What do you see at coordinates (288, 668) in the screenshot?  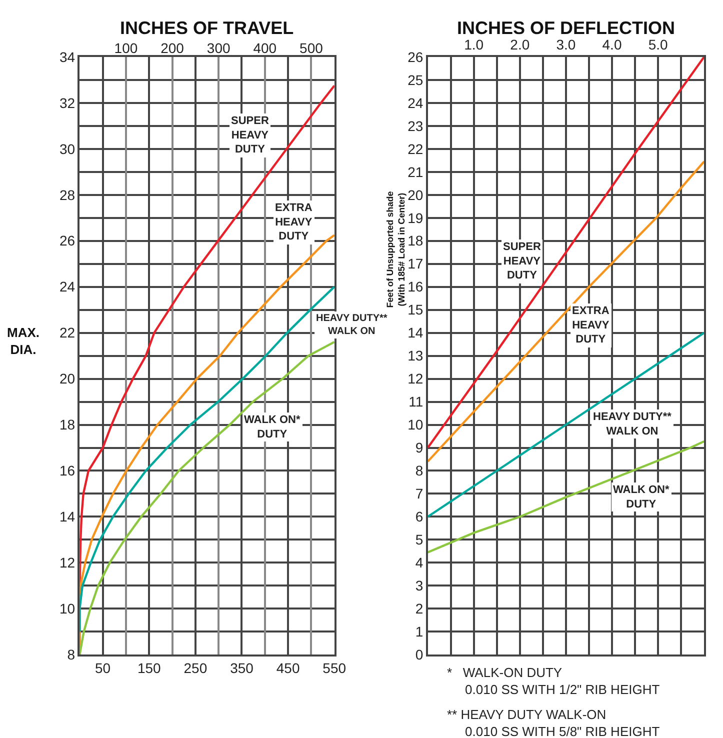 I see `x-tick-label: 450` at bounding box center [288, 668].